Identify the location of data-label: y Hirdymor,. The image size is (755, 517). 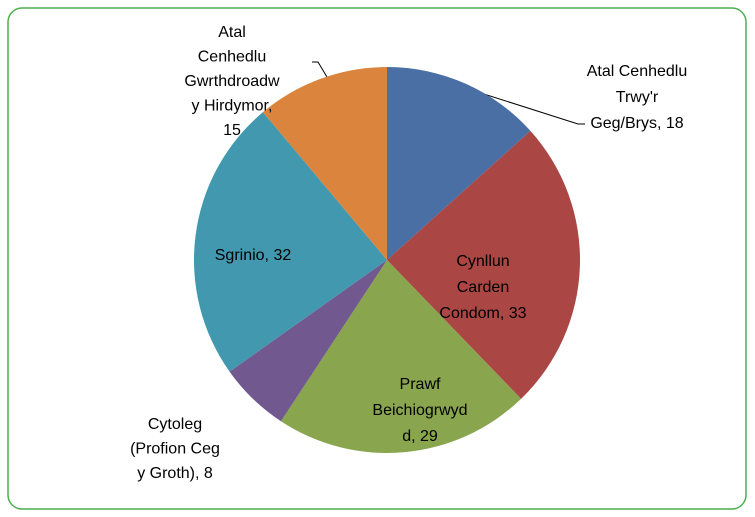
(232, 106).